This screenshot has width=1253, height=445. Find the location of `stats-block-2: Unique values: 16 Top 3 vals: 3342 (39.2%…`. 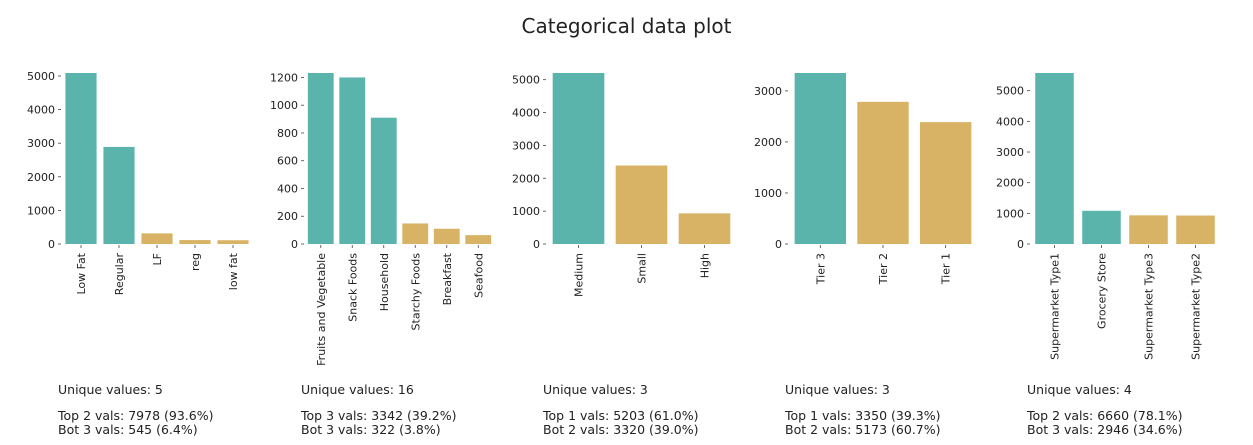

stats-block-2: Unique values: 16 Top 3 vals: 3342 (39.2%… is located at coordinates (378, 410).